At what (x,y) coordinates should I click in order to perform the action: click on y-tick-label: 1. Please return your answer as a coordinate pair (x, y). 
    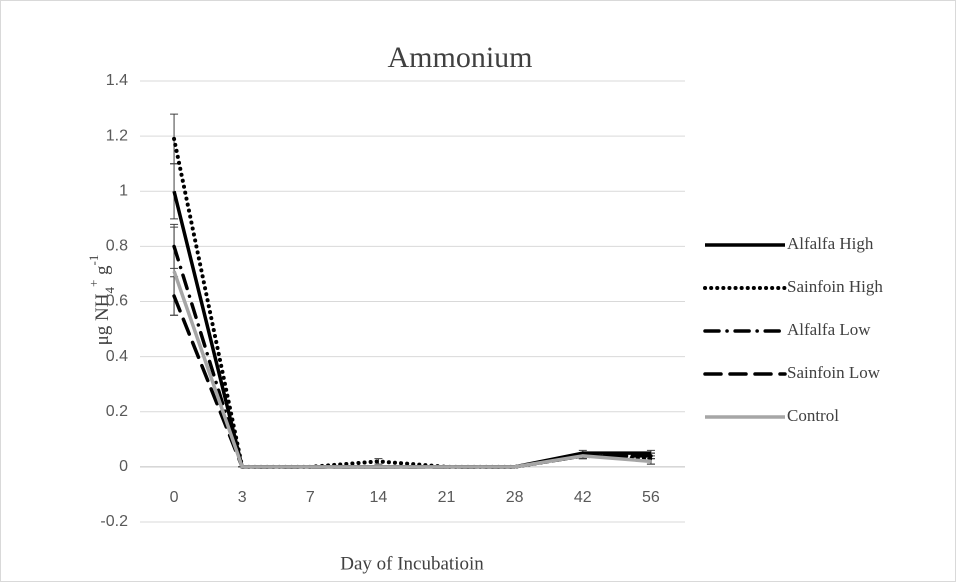
    Looking at the image, I should click on (123, 190).